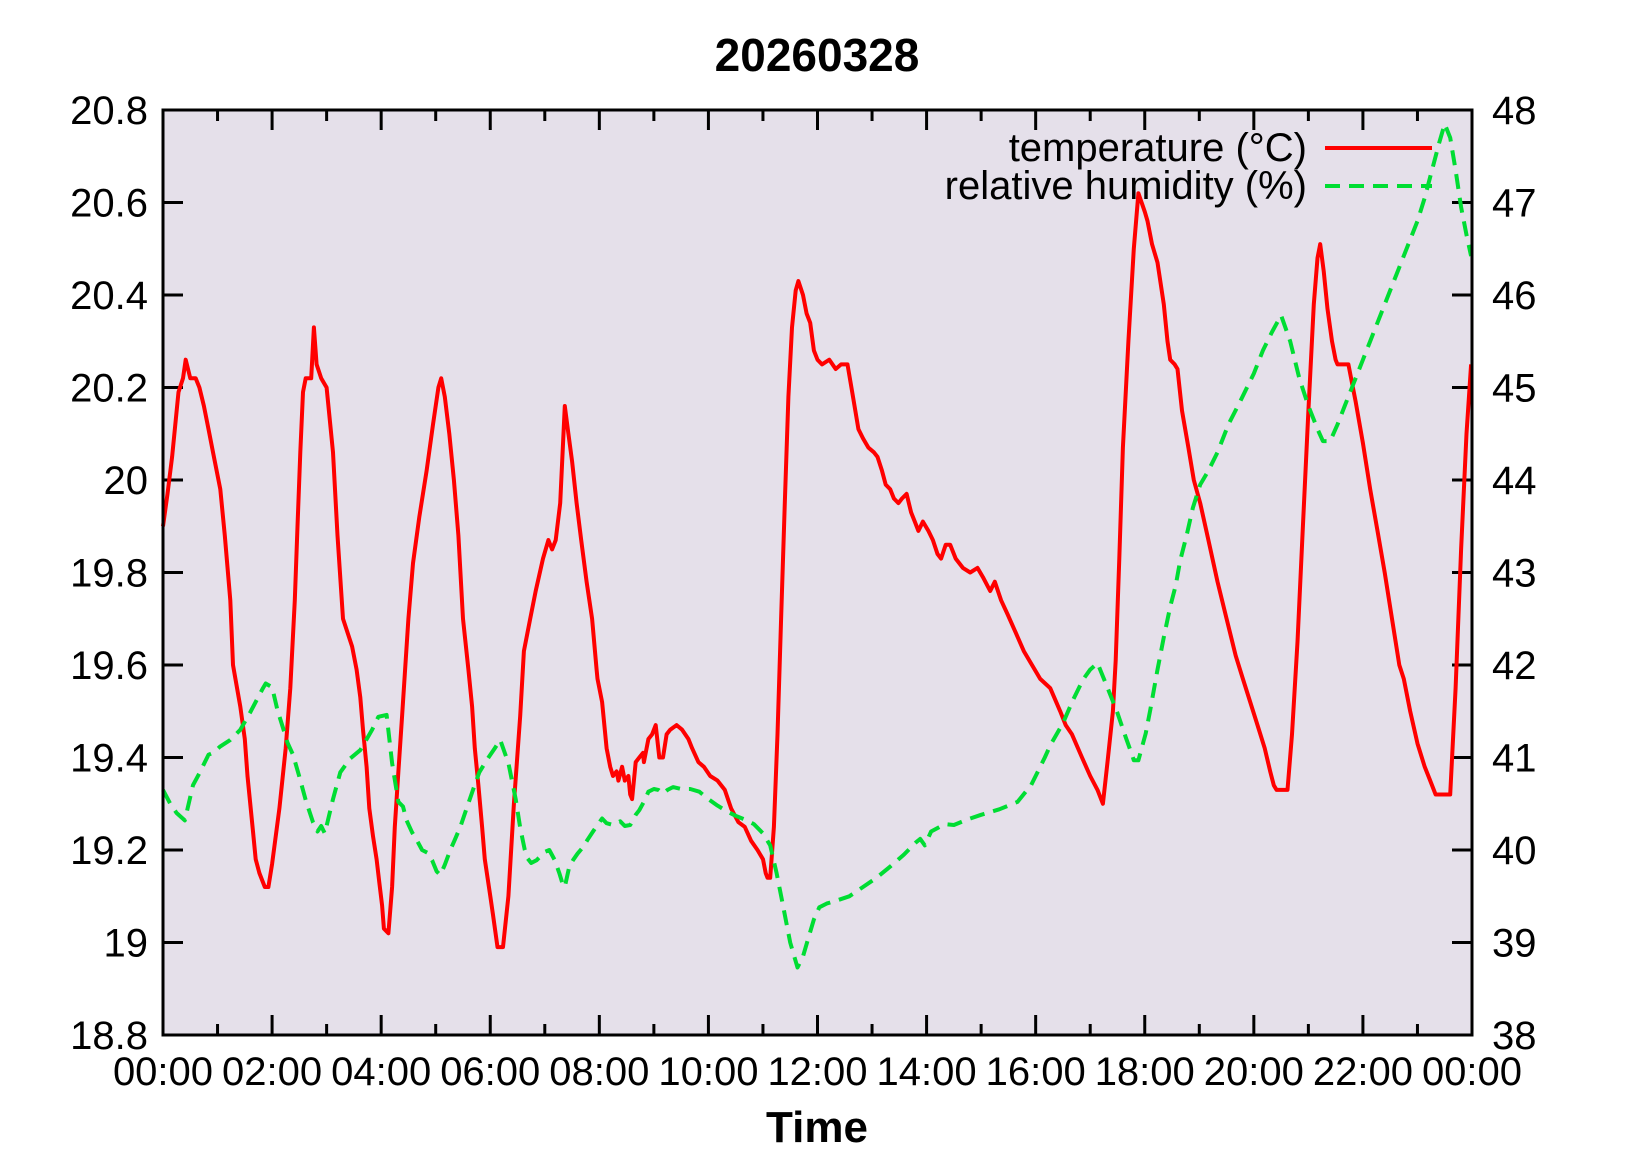  I want to click on x-tick-label-0: 00:00, so click(163, 1072).